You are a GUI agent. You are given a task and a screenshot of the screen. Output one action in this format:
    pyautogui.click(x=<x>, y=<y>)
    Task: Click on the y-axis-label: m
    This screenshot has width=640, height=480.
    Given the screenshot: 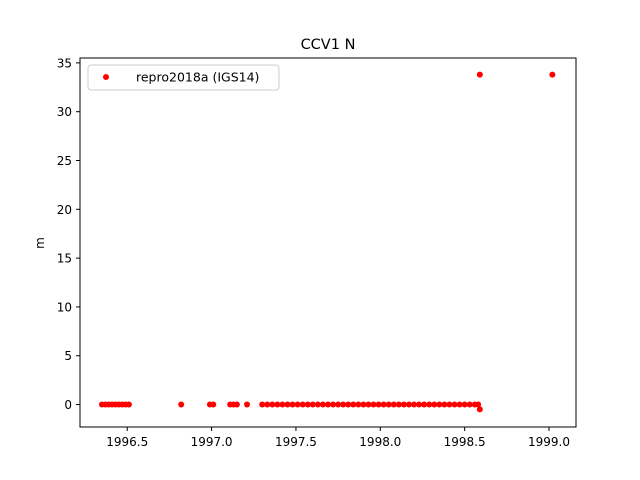 What is the action you would take?
    pyautogui.click(x=40, y=243)
    